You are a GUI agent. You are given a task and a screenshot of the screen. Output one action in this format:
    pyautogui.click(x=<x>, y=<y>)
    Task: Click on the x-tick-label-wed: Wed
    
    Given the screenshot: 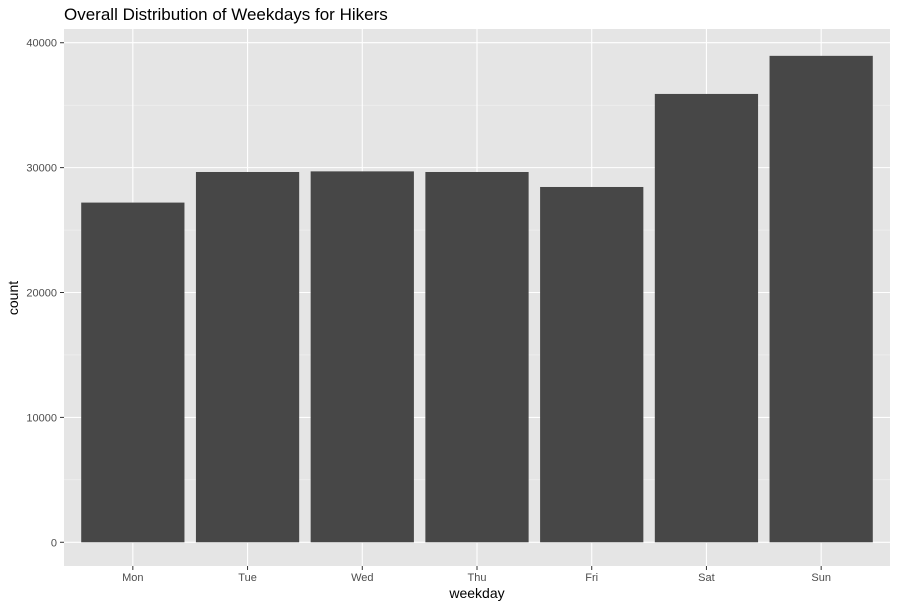 What is the action you would take?
    pyautogui.click(x=362, y=578)
    